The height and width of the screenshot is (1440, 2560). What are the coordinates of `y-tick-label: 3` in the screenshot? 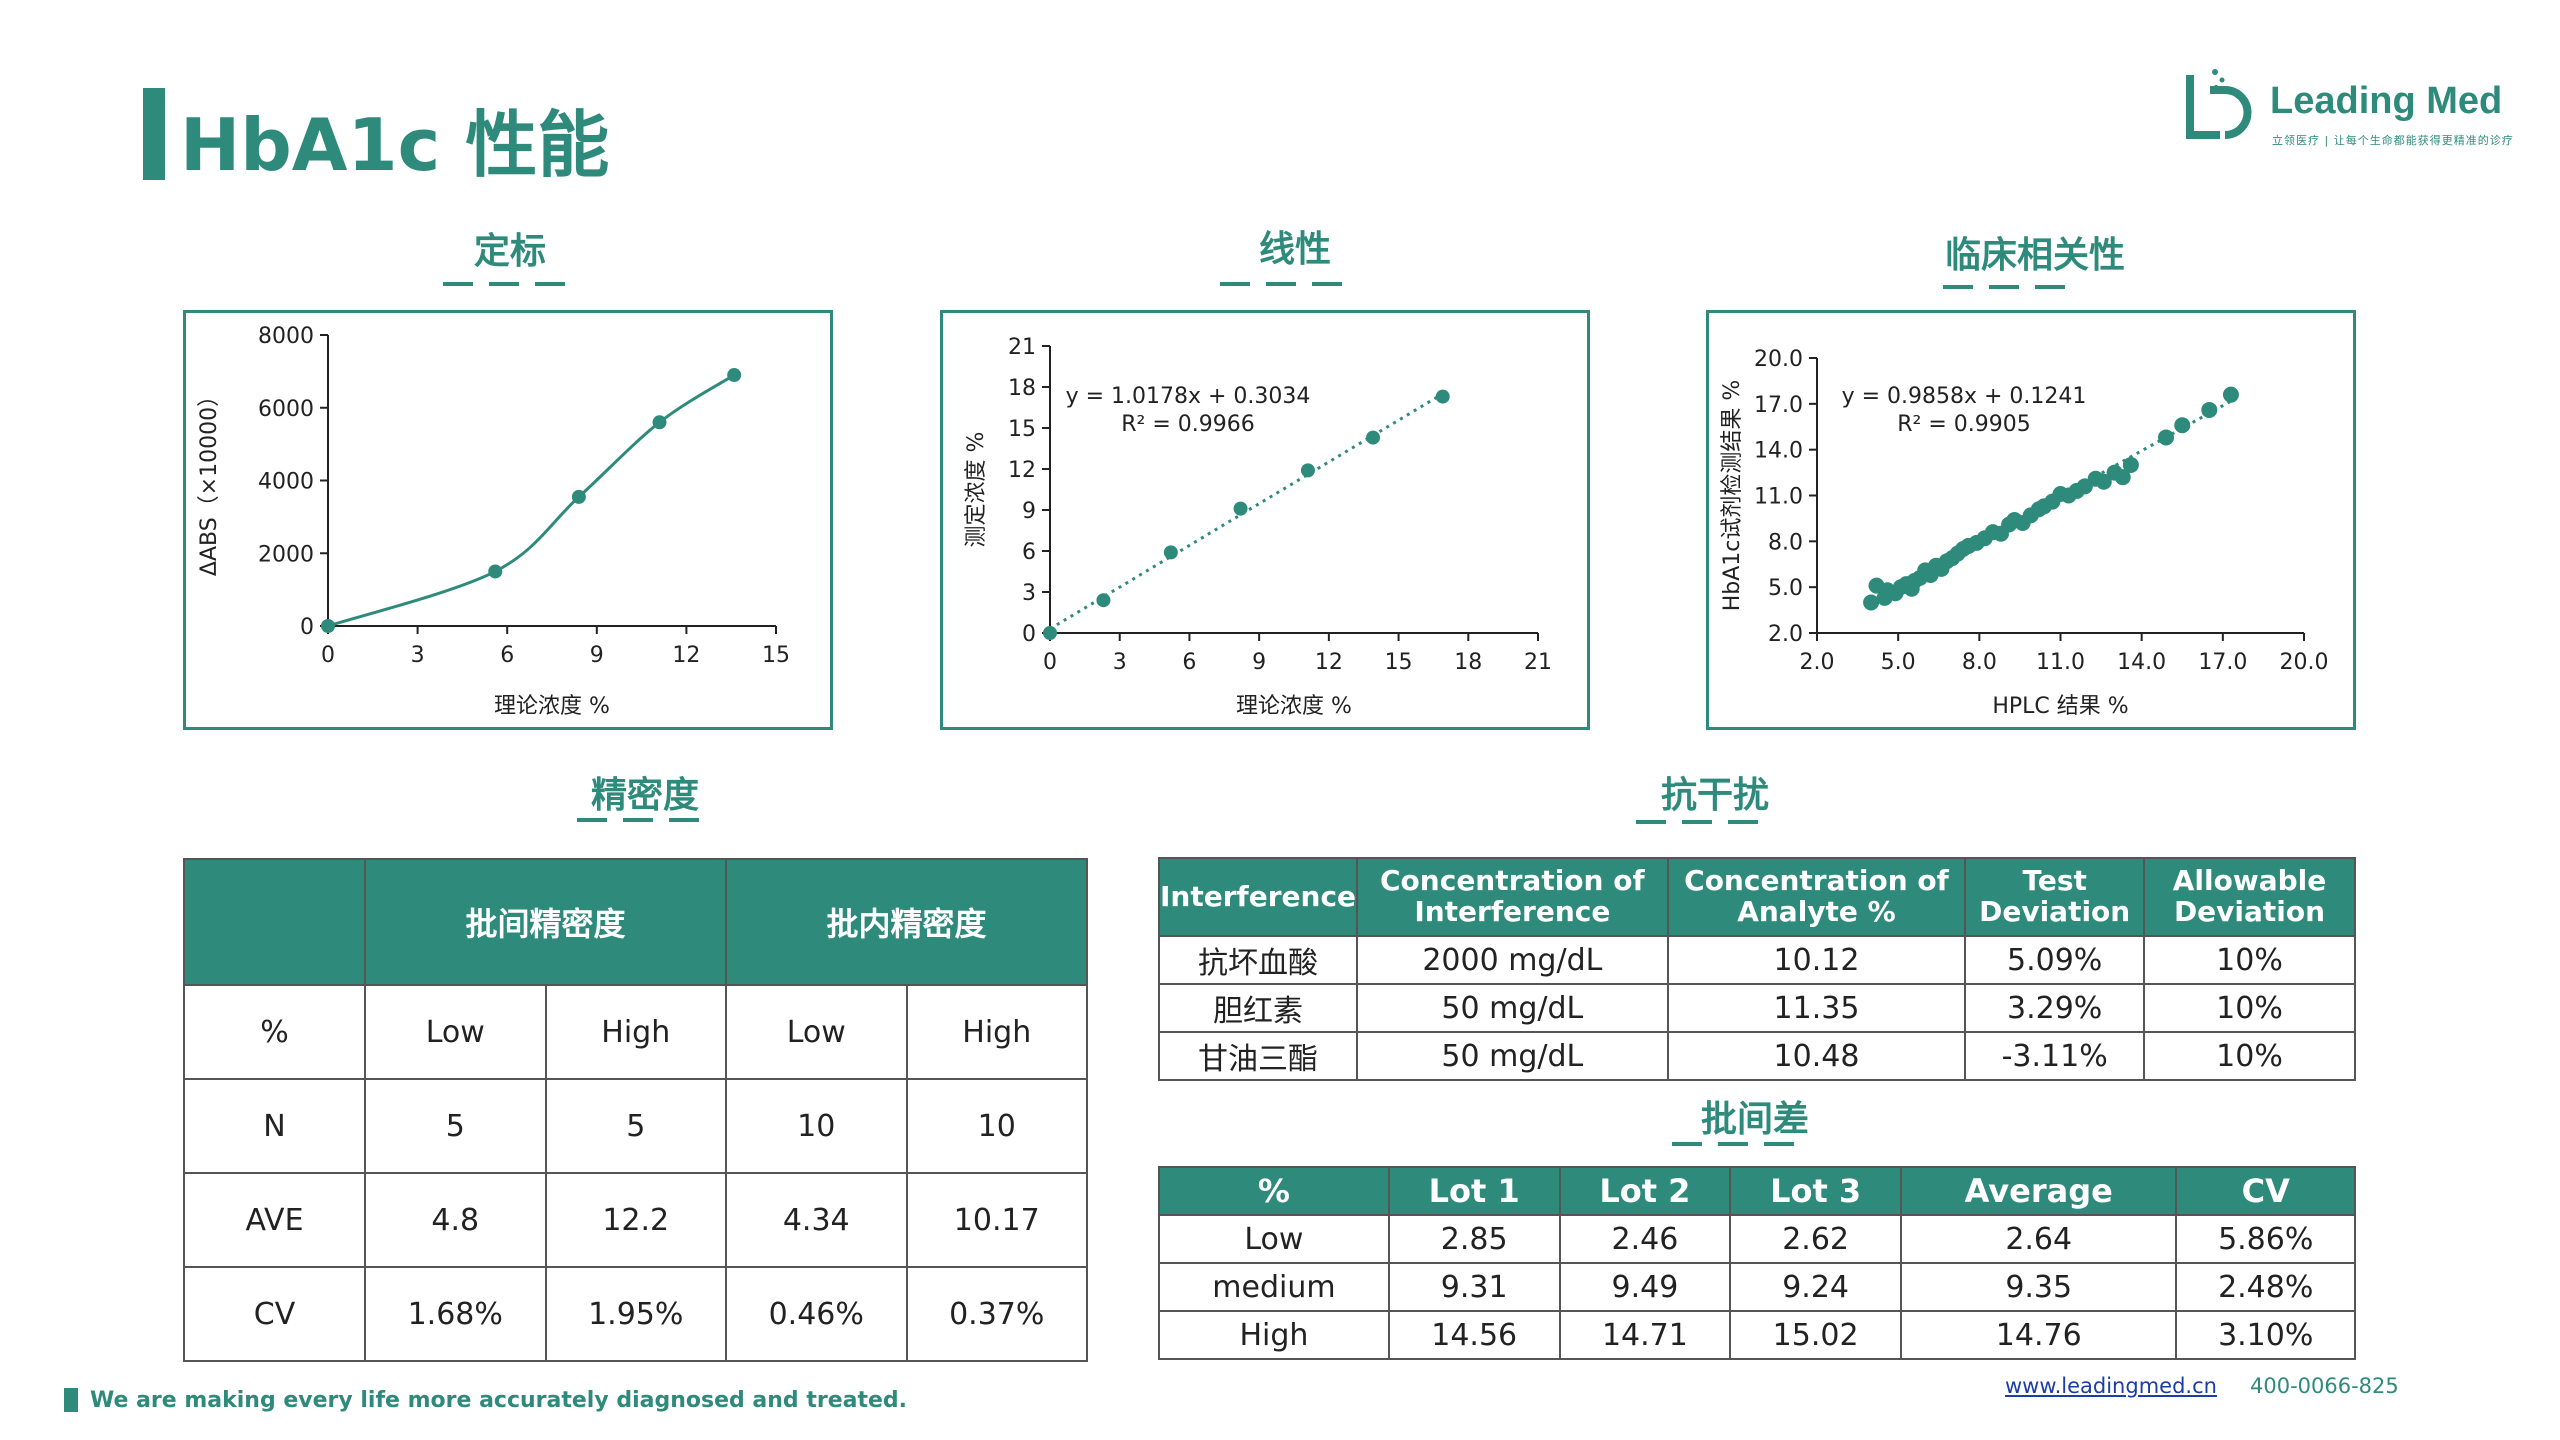 It's located at (1029, 593).